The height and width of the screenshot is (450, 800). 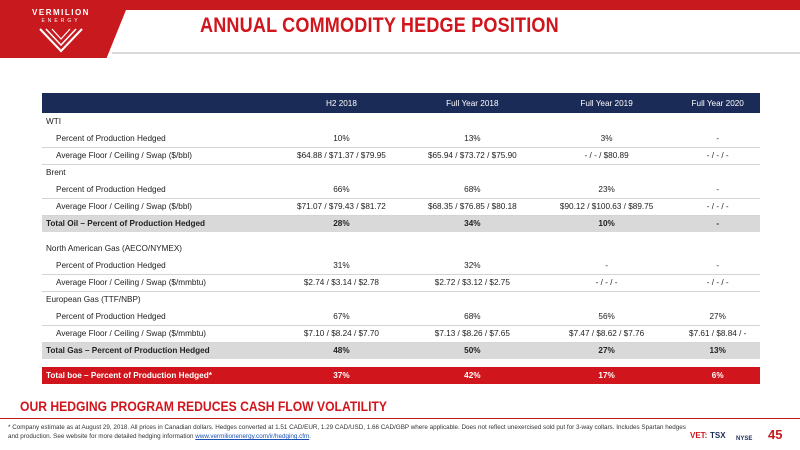 What do you see at coordinates (699, 435) in the screenshot?
I see `ticker-vet: VET:` at bounding box center [699, 435].